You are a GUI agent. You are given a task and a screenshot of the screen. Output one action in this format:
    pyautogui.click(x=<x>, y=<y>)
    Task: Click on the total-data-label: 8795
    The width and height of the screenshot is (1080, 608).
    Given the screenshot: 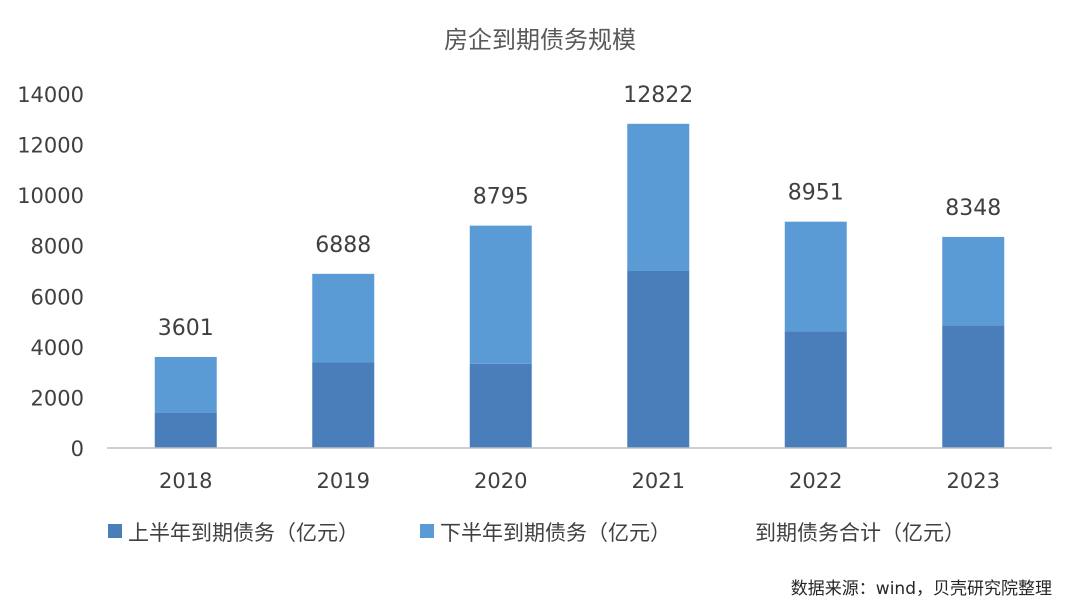 What is the action you would take?
    pyautogui.click(x=501, y=197)
    